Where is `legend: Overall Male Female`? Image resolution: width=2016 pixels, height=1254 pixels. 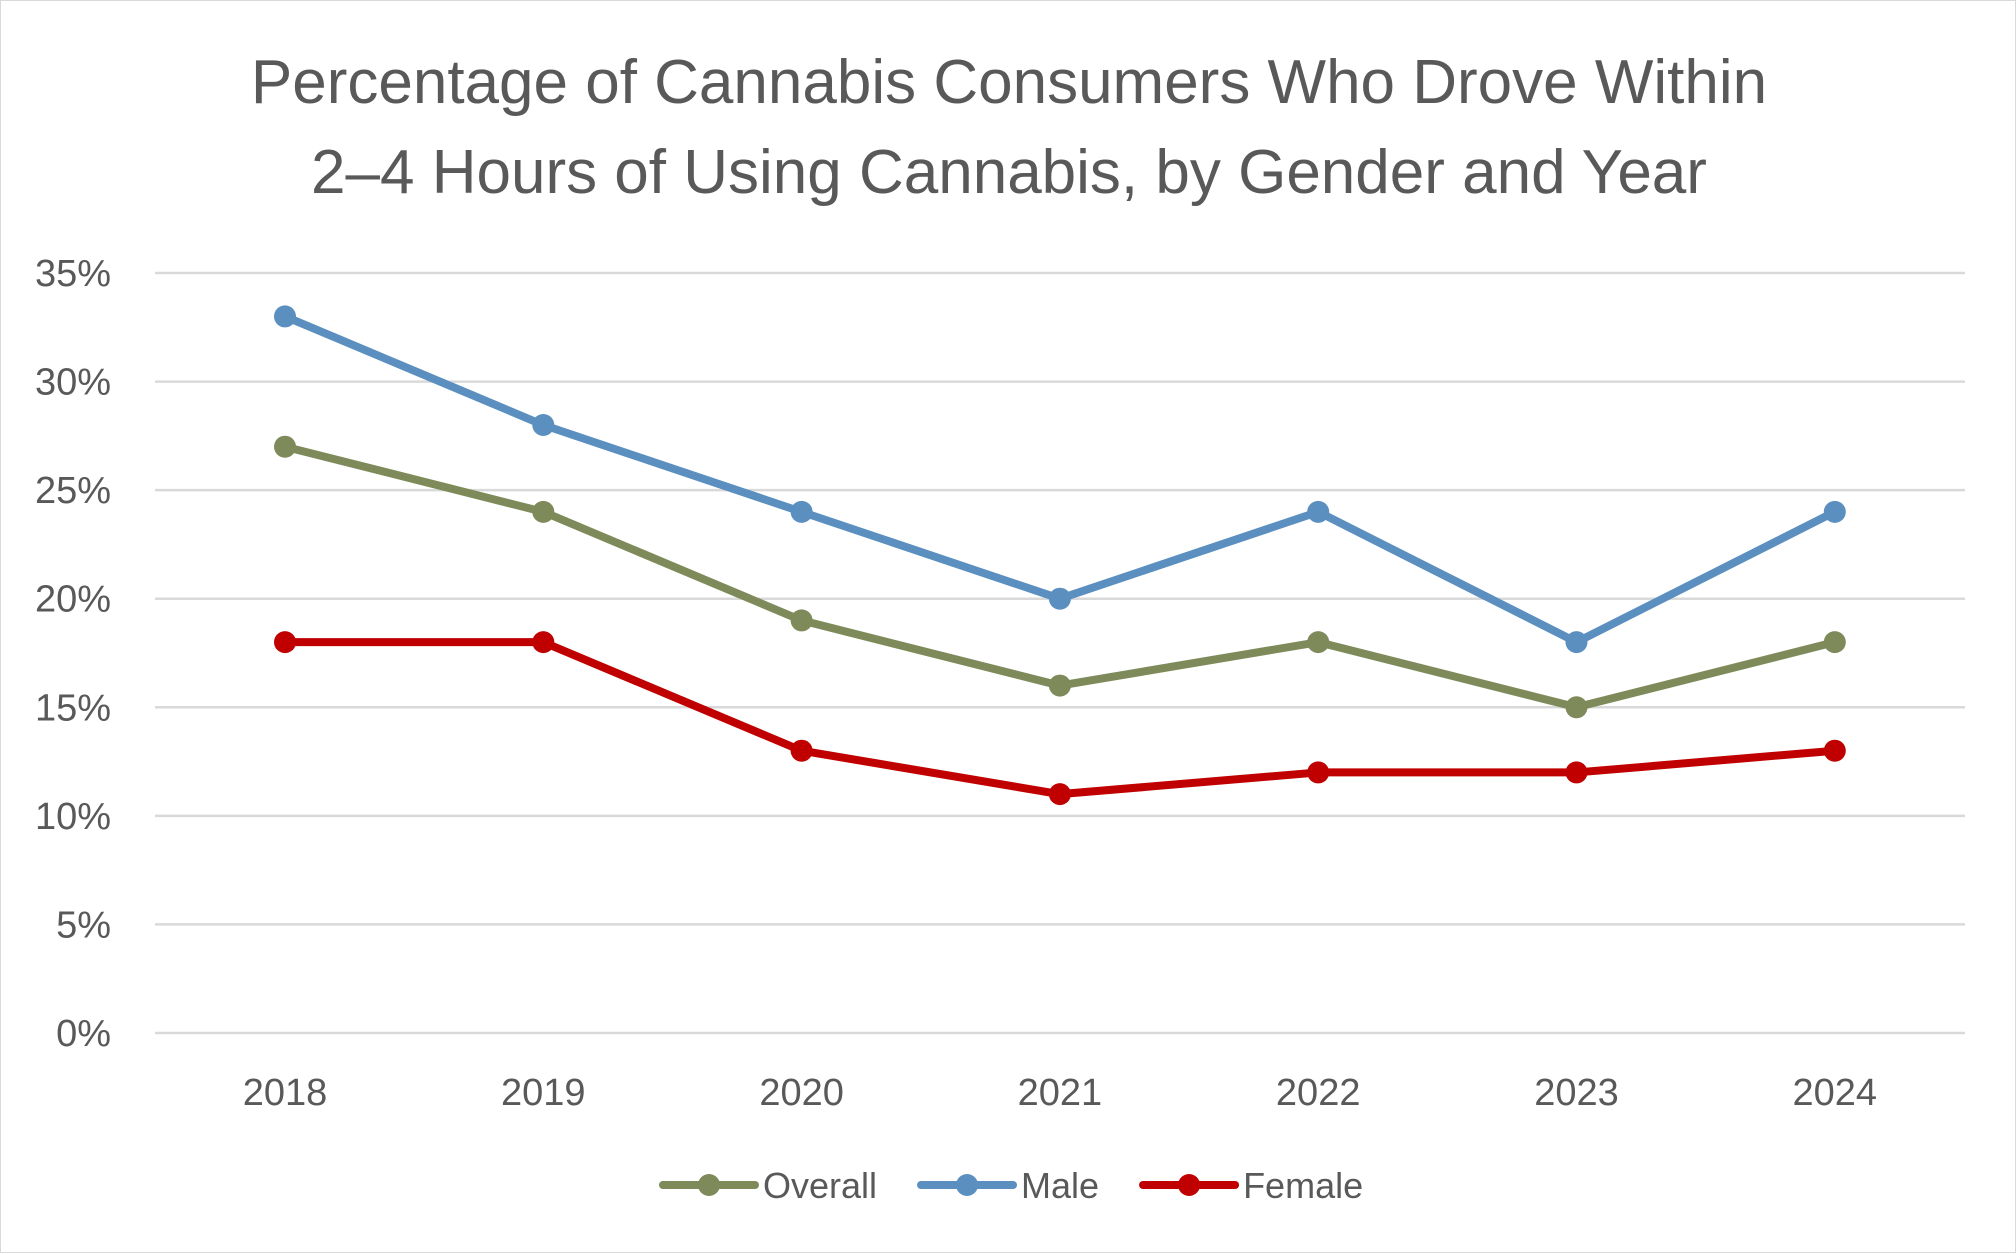 legend: Overall Male Female is located at coordinates (1011, 1185).